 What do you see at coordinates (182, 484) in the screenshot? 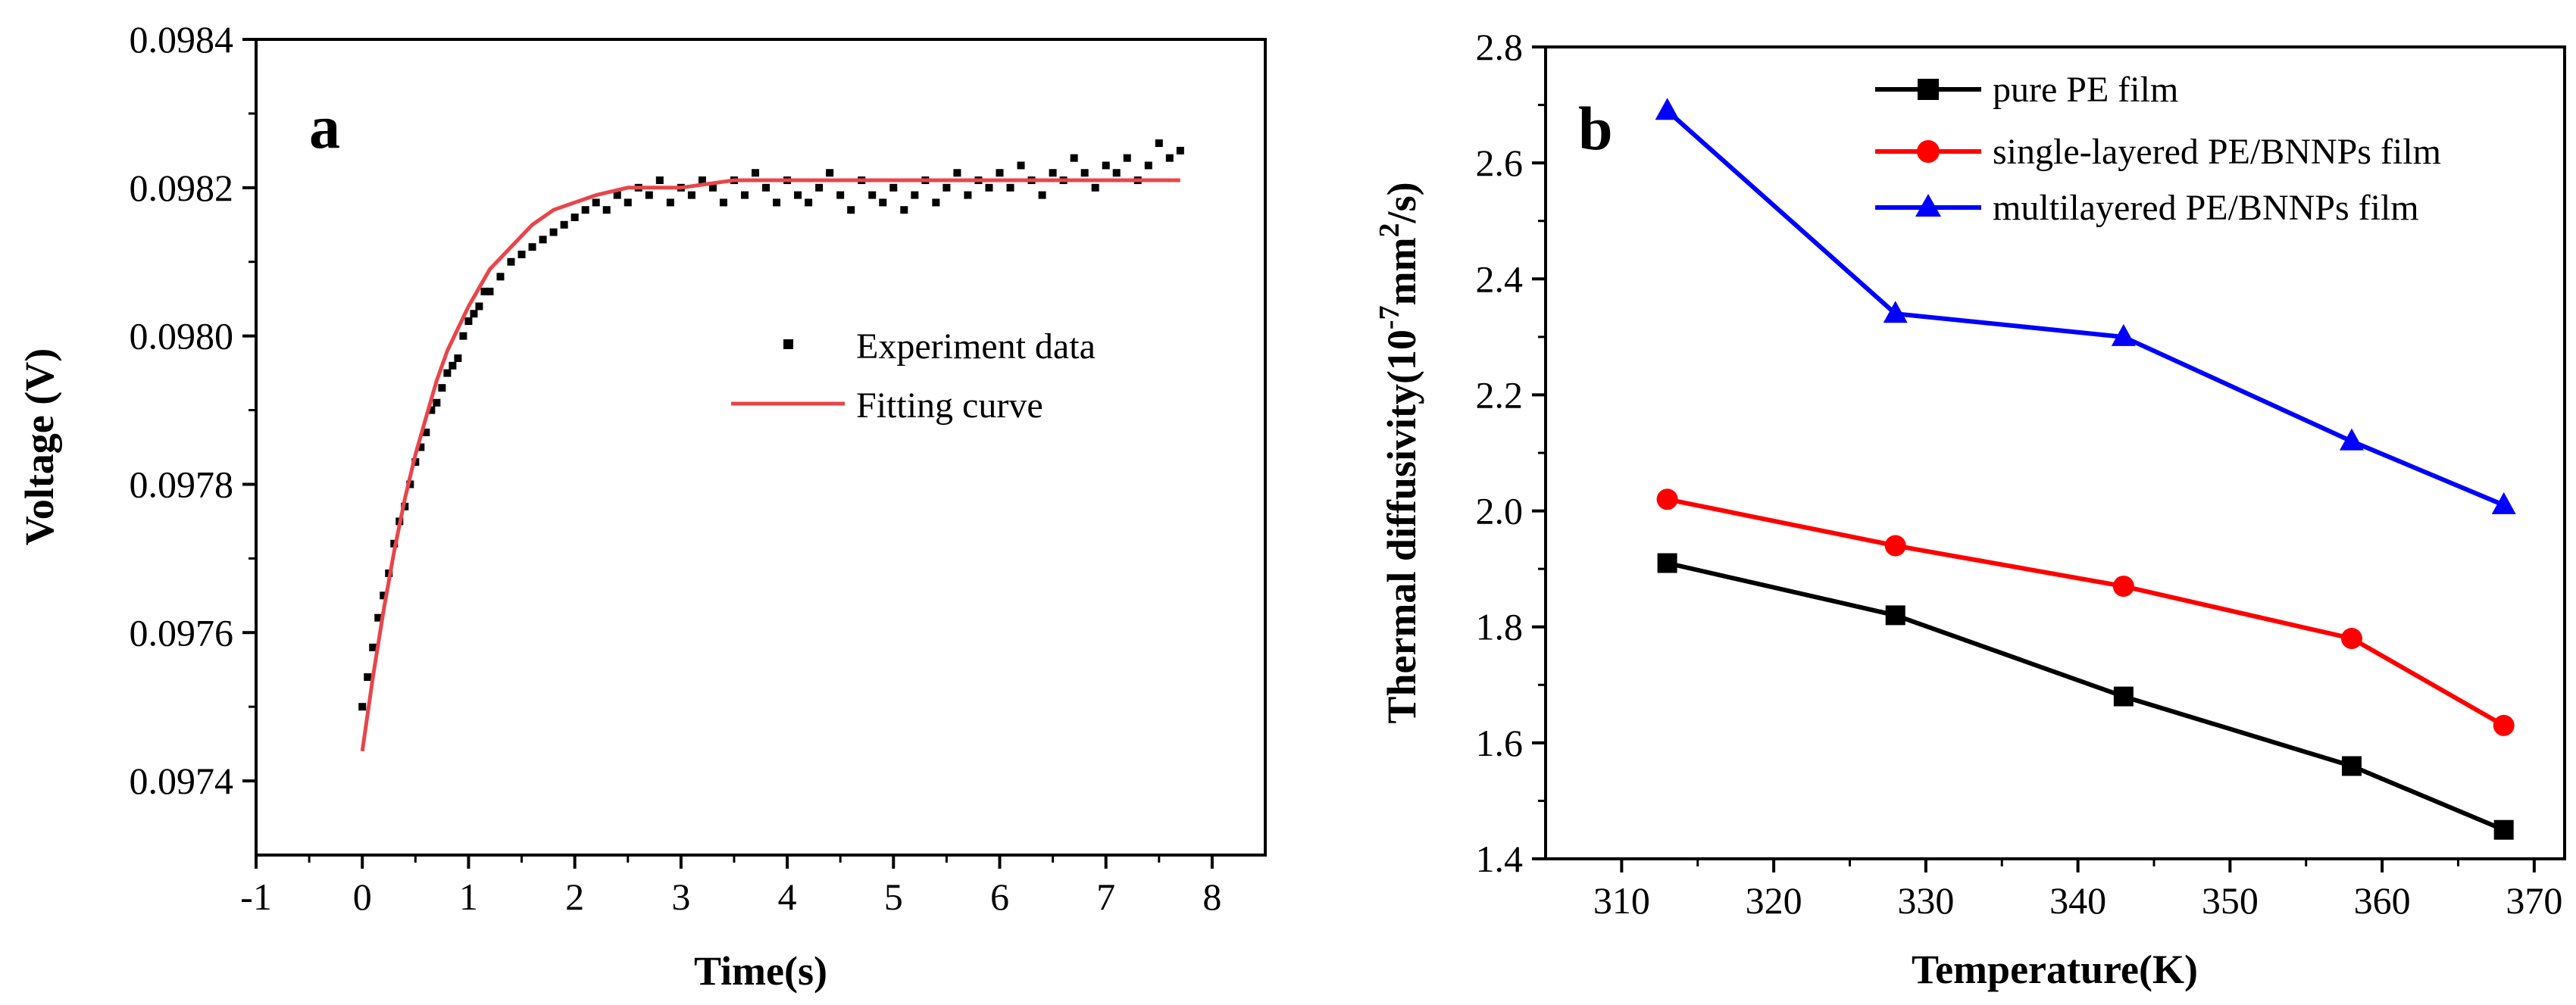
I see `y-tick-label: 0.0978` at bounding box center [182, 484].